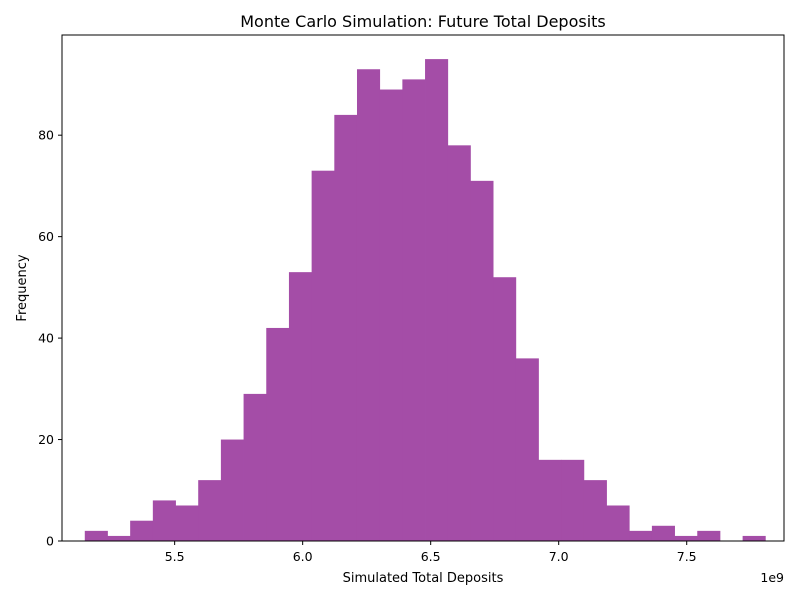  What do you see at coordinates (423, 578) in the screenshot?
I see `x-axis-label: Simulated Total Deposits` at bounding box center [423, 578].